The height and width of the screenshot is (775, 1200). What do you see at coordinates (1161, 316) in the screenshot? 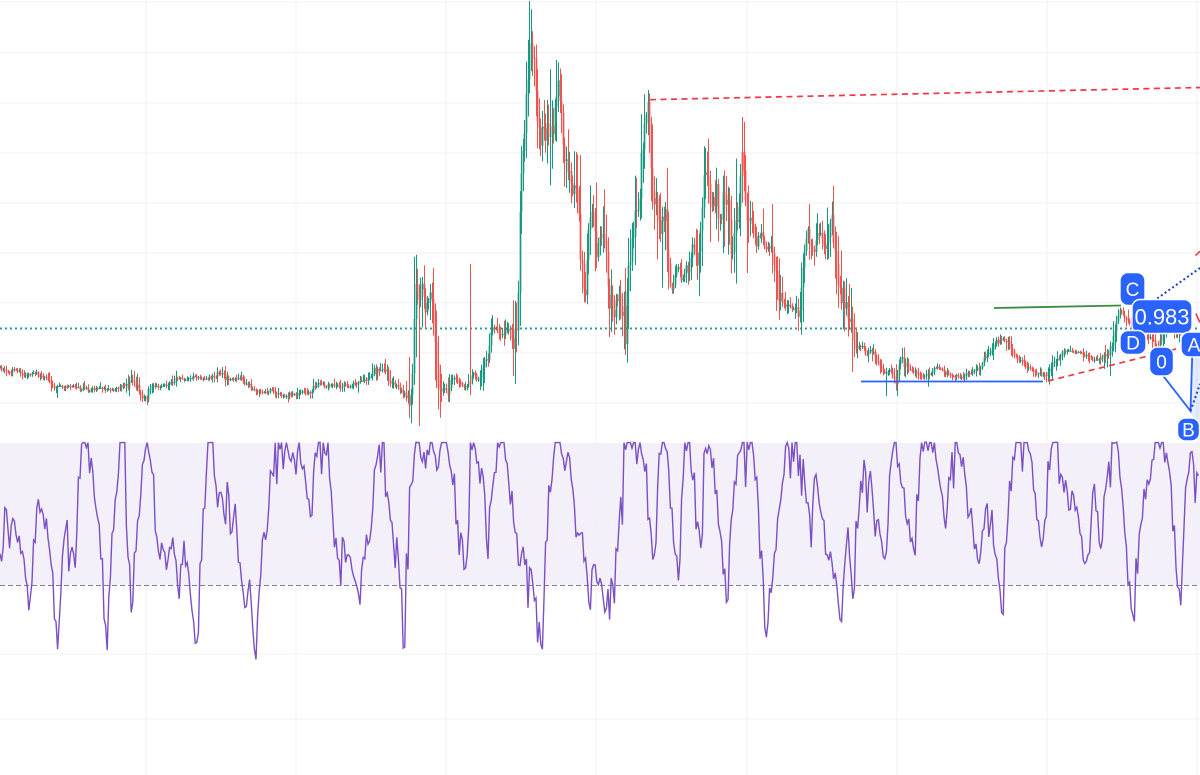
I see `svg-text: 0.983` at bounding box center [1161, 316].